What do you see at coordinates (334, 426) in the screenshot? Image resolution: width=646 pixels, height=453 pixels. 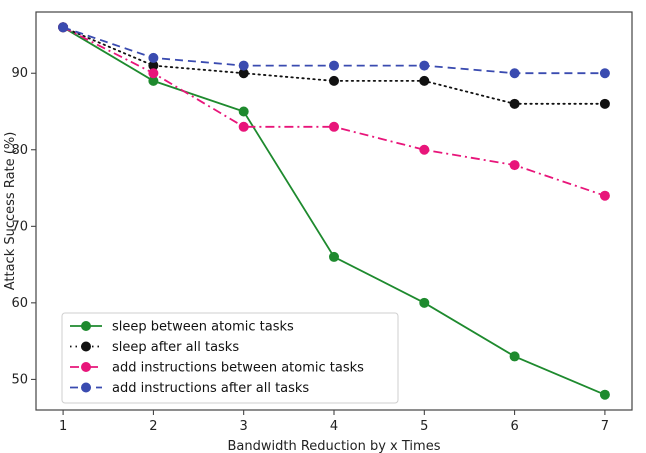 I see `x-tick-label: 4` at bounding box center [334, 426].